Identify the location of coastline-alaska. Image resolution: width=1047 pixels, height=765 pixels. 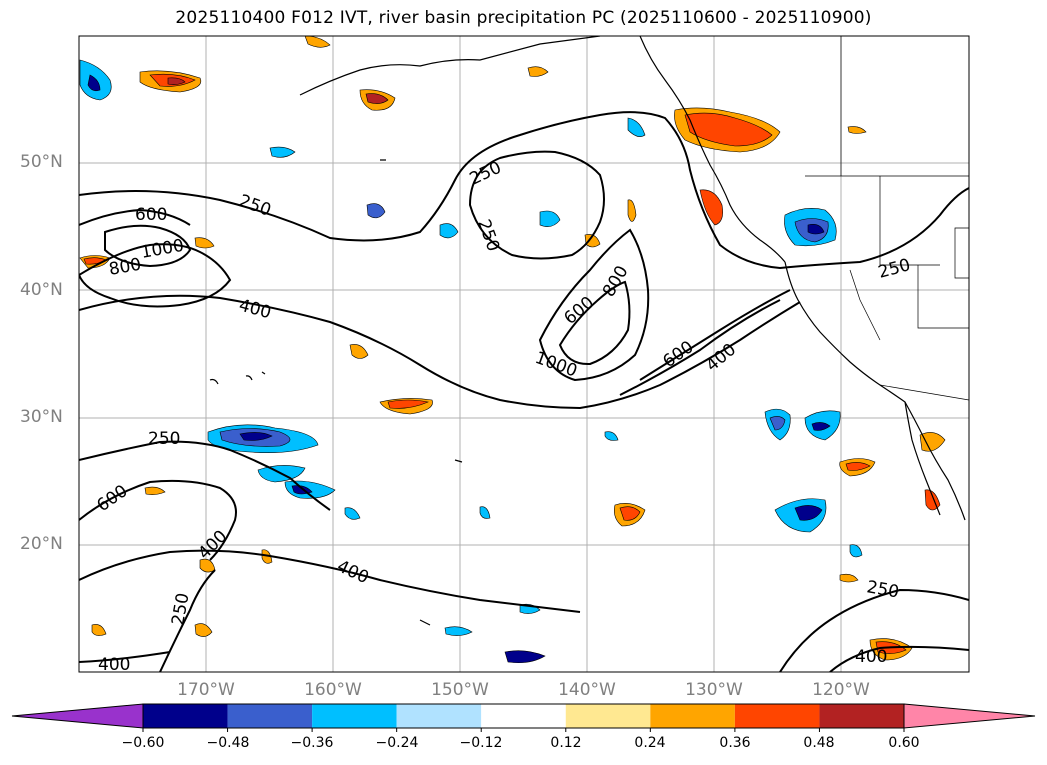
(450, 66).